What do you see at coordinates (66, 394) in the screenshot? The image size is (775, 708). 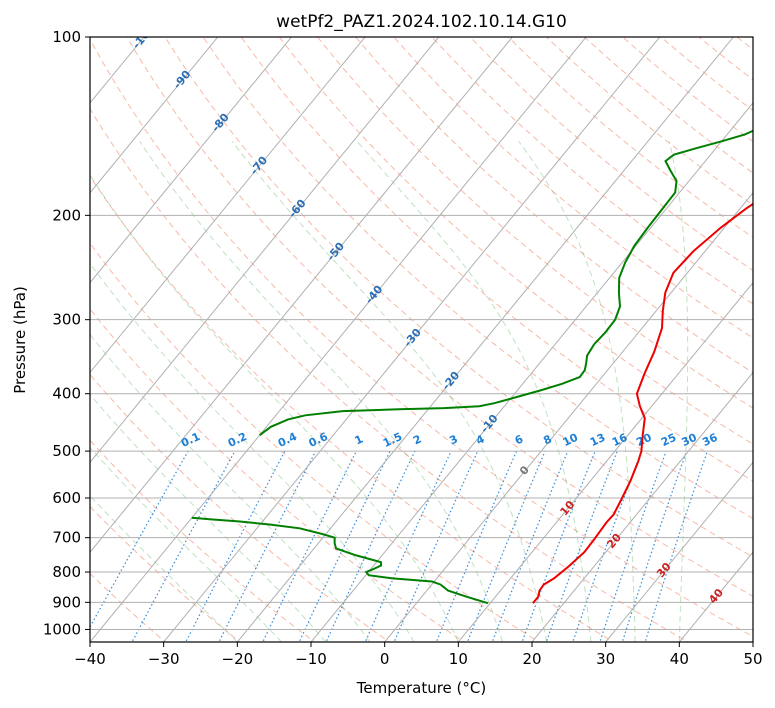 I see `y-tick-label: 400` at bounding box center [66, 394].